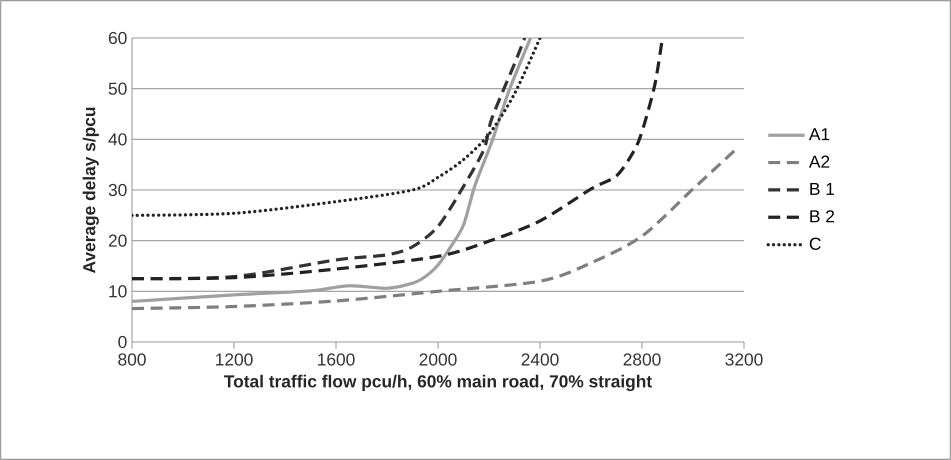 The height and width of the screenshot is (460, 951). I want to click on y-tick-label: 30, so click(117, 190).